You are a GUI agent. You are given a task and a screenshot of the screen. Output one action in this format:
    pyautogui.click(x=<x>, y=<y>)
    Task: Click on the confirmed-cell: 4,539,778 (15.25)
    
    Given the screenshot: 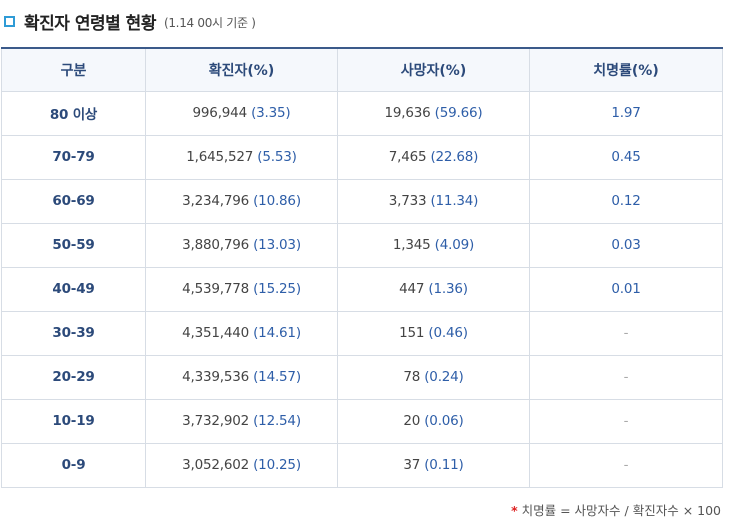 What is the action you would take?
    pyautogui.click(x=241, y=289)
    